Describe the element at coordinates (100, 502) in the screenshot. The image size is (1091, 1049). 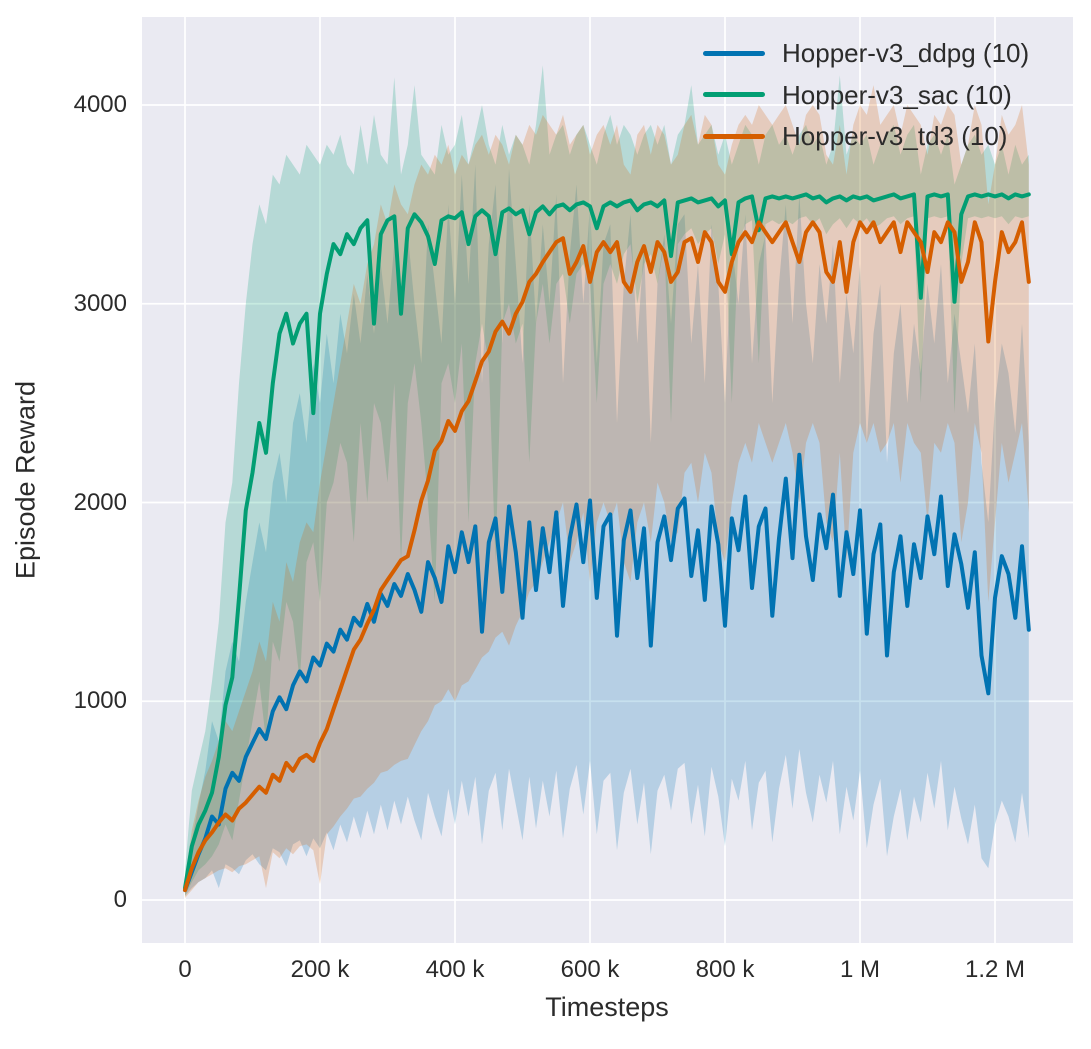
I see `y-tick-label: 2000` at that location.